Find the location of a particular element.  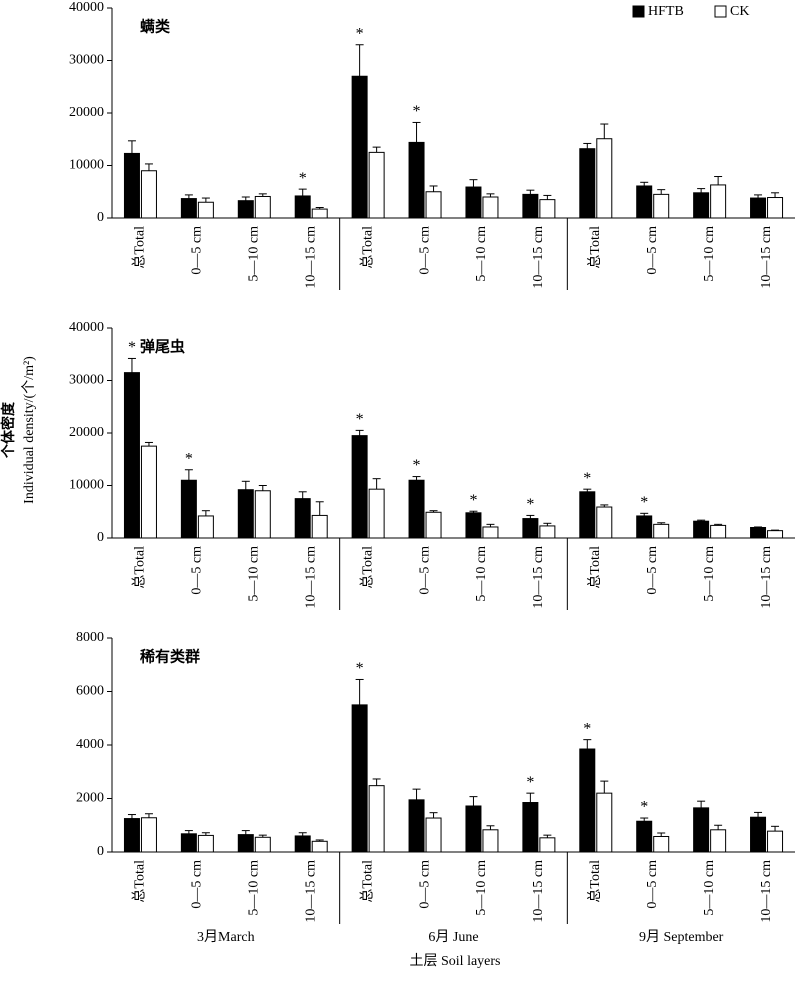

y-tick-label: 10000 is located at coordinates (86, 165).